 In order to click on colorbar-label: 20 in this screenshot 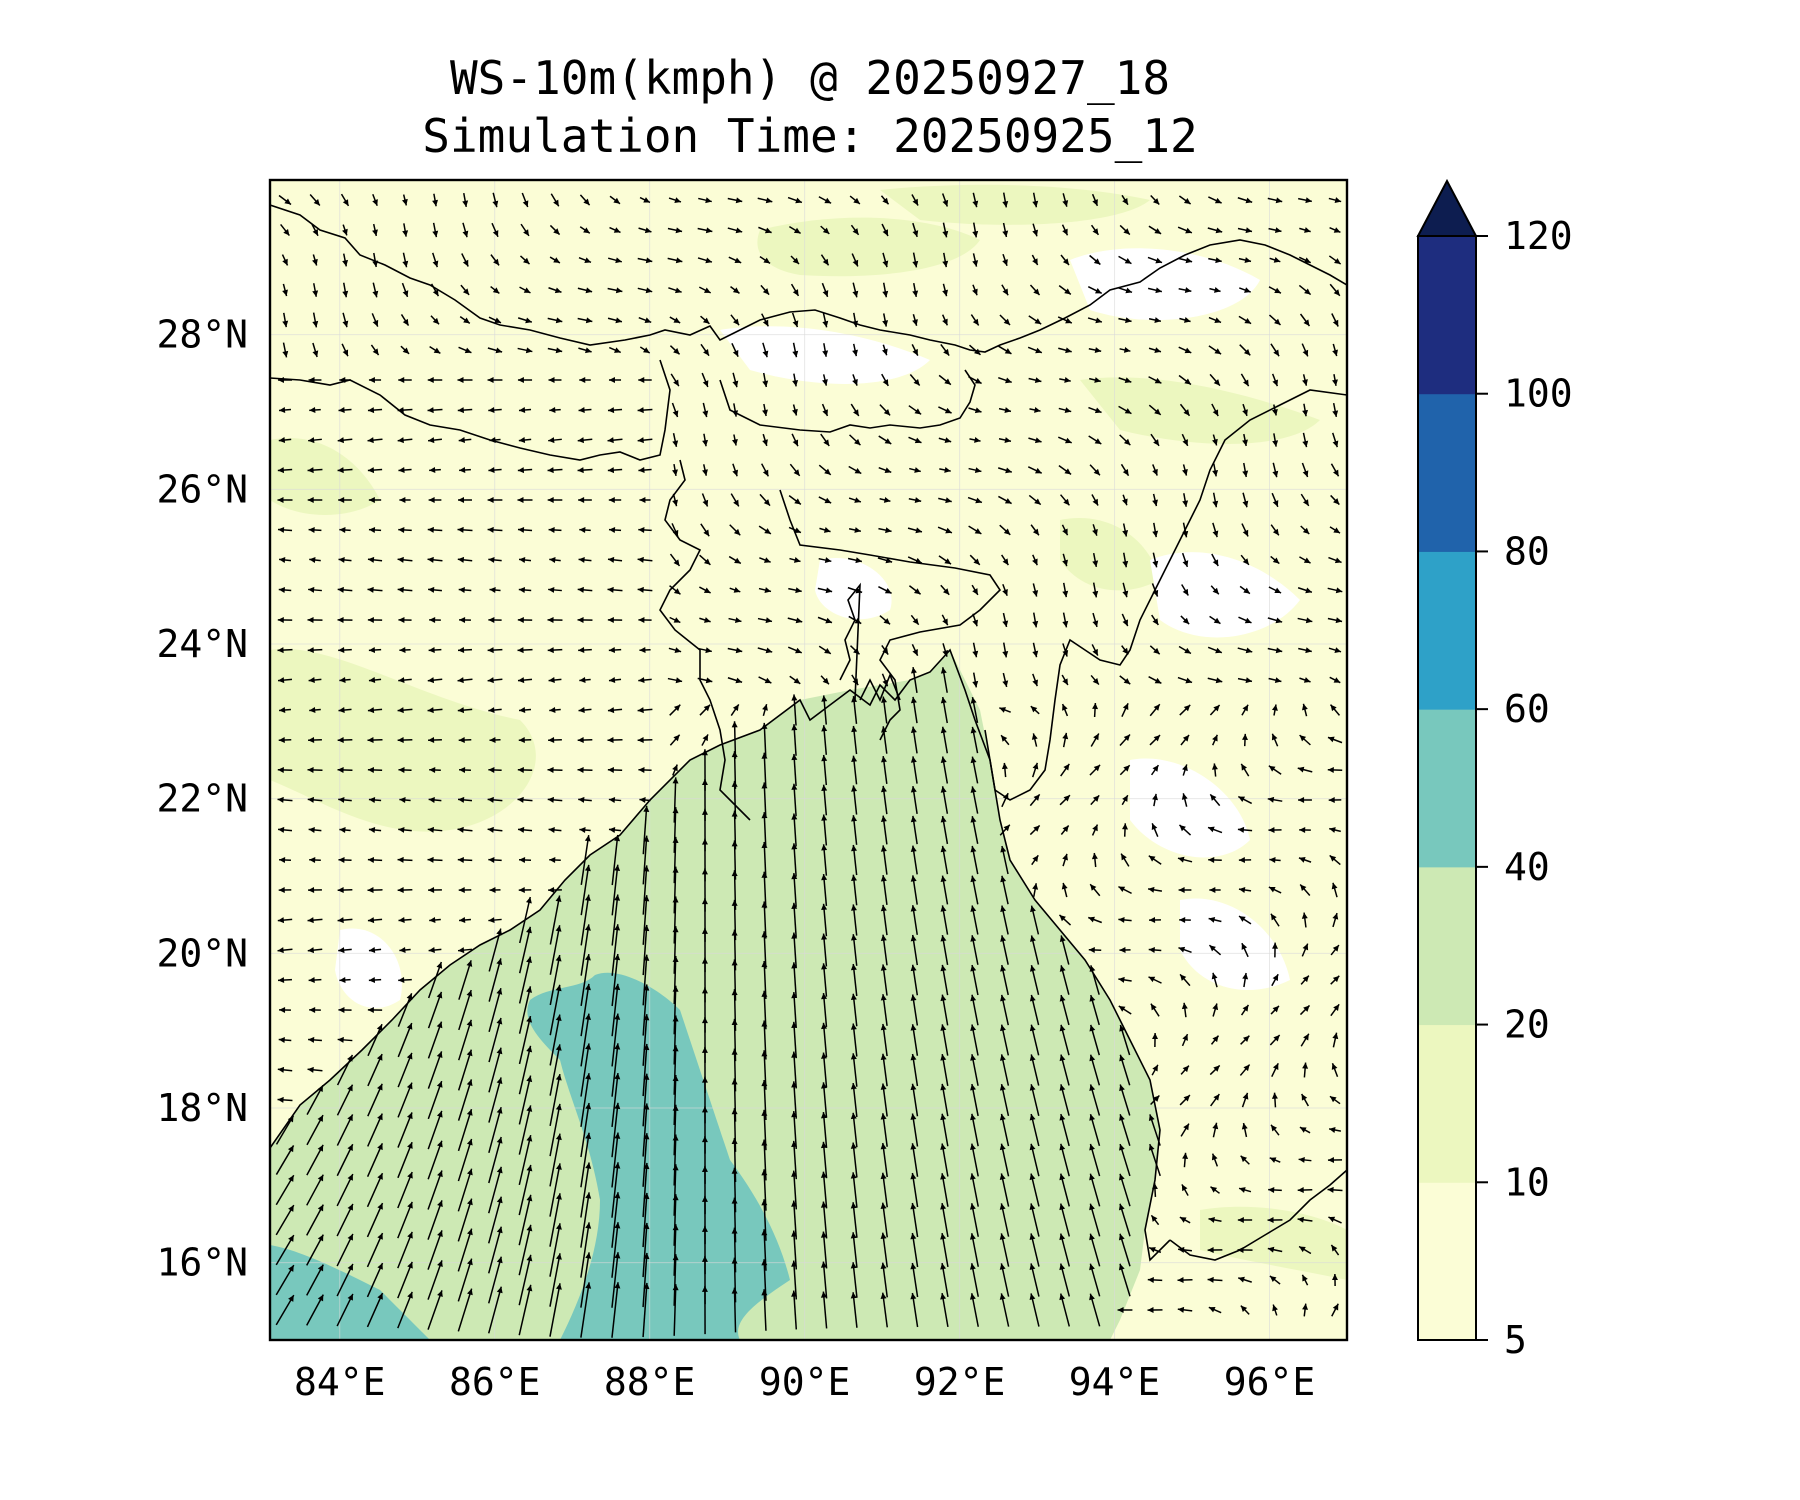, I will do `click(1527, 1025)`.